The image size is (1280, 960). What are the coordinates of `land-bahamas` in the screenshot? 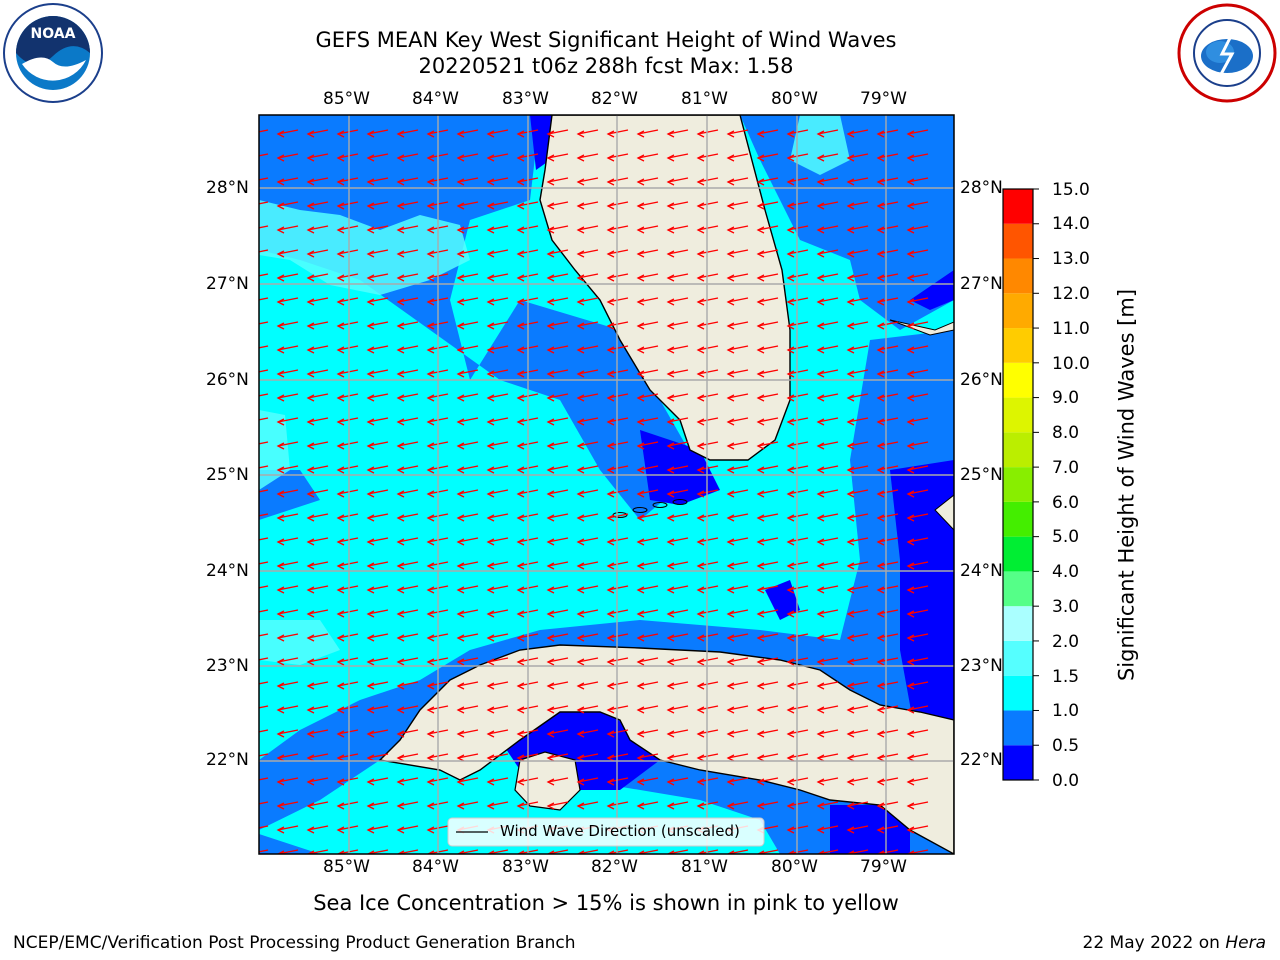 It's located at (944, 512).